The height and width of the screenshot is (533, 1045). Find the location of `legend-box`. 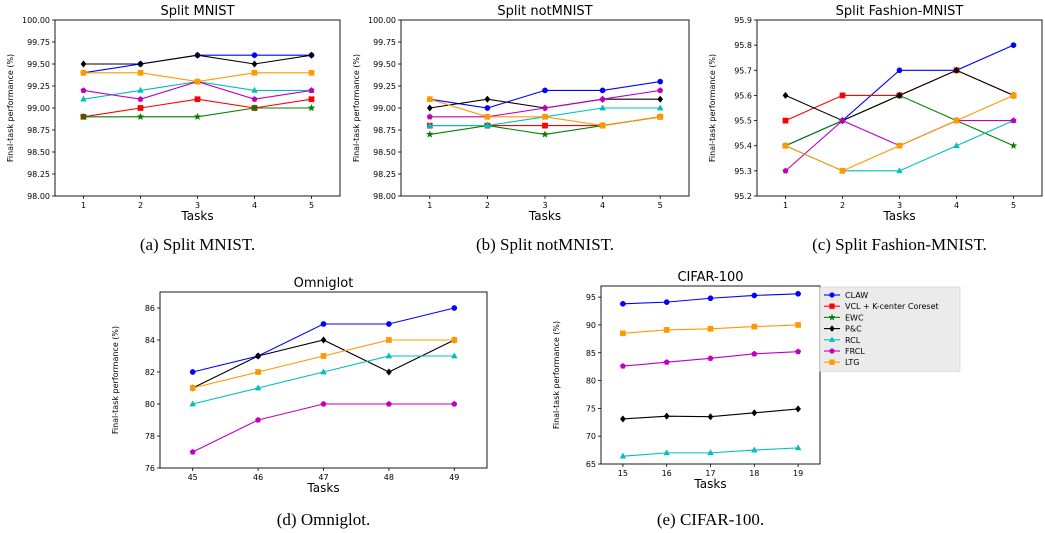

legend-box is located at coordinates (890, 329).